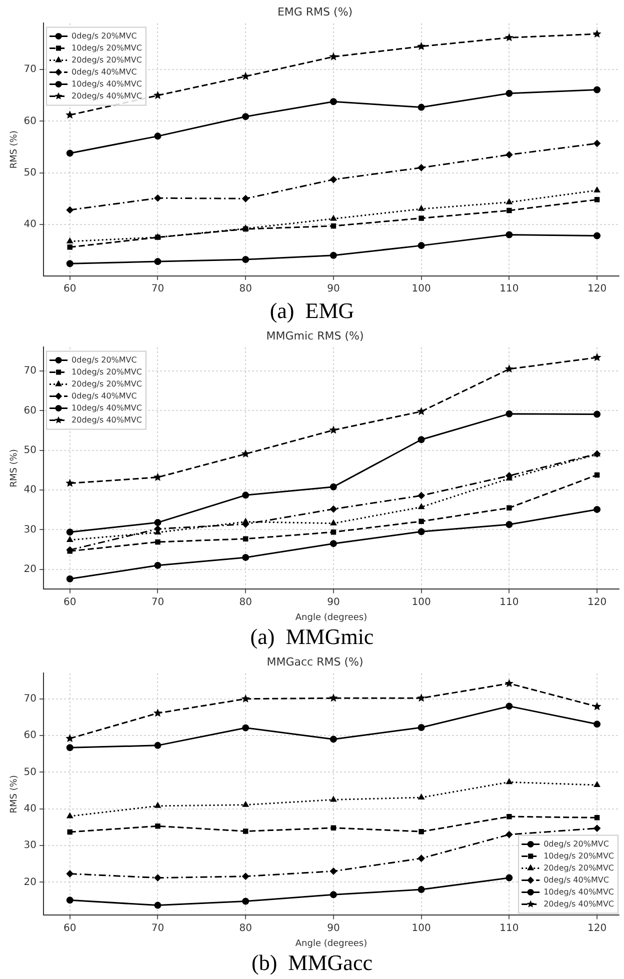  I want to click on chart-title: MMGmic RMS (%), so click(315, 335).